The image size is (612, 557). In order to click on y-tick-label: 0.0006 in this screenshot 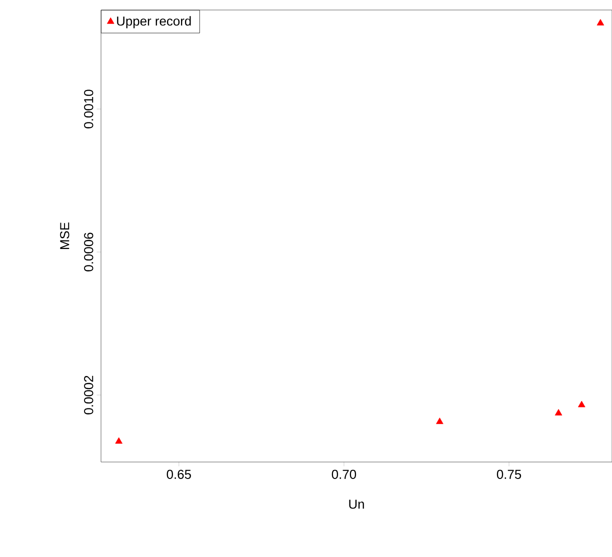, I will do `click(89, 252)`.